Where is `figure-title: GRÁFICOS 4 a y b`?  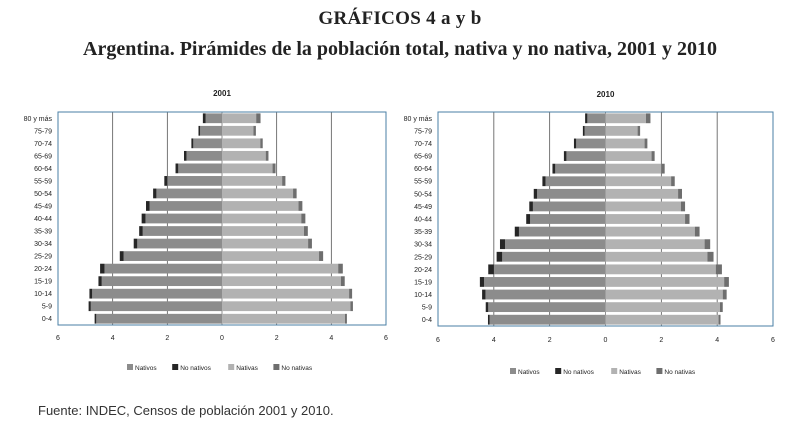 figure-title: GRÁFICOS 4 a y b is located at coordinates (400, 18).